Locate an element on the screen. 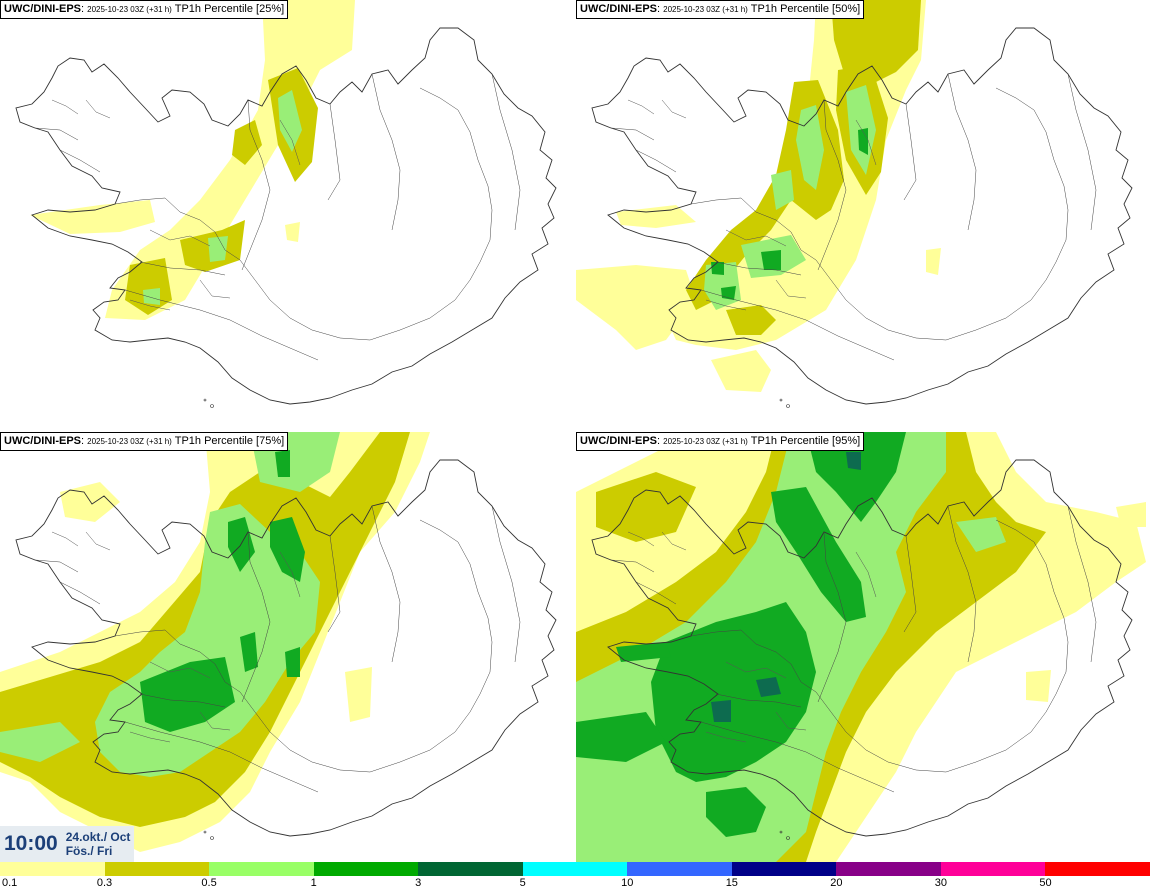 The image size is (1150, 891). legend-label: 3 is located at coordinates (418, 883).